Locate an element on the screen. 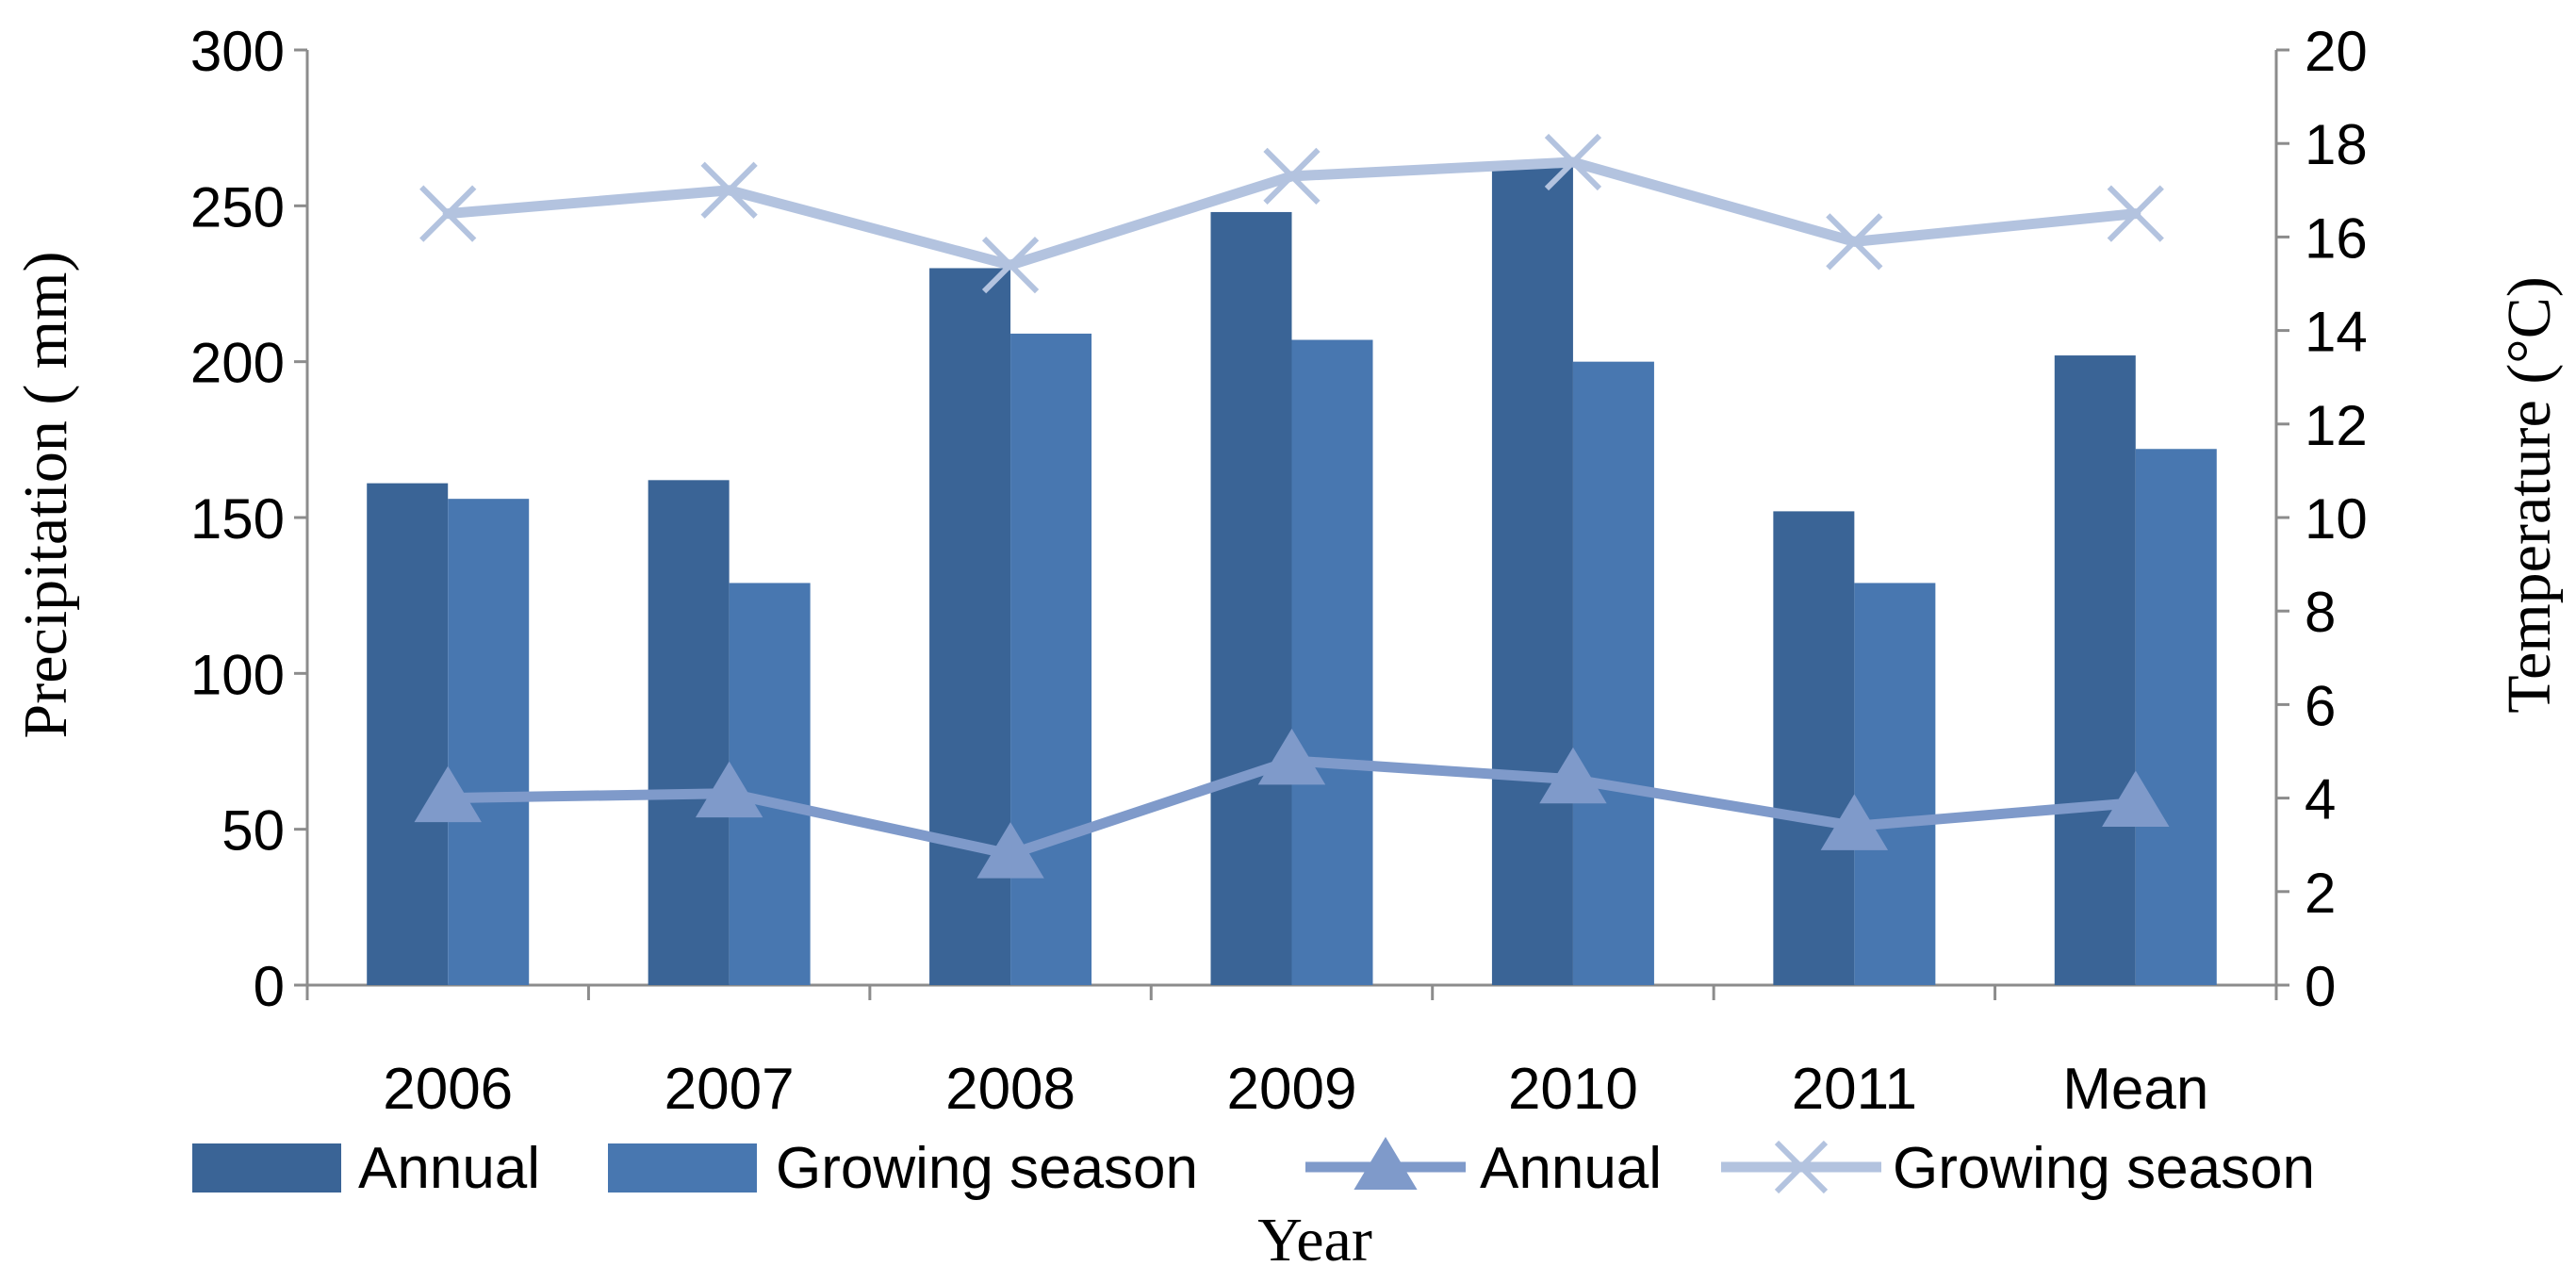 This screenshot has height=1283, width=2576. legend-marker-x is located at coordinates (1801, 1167).